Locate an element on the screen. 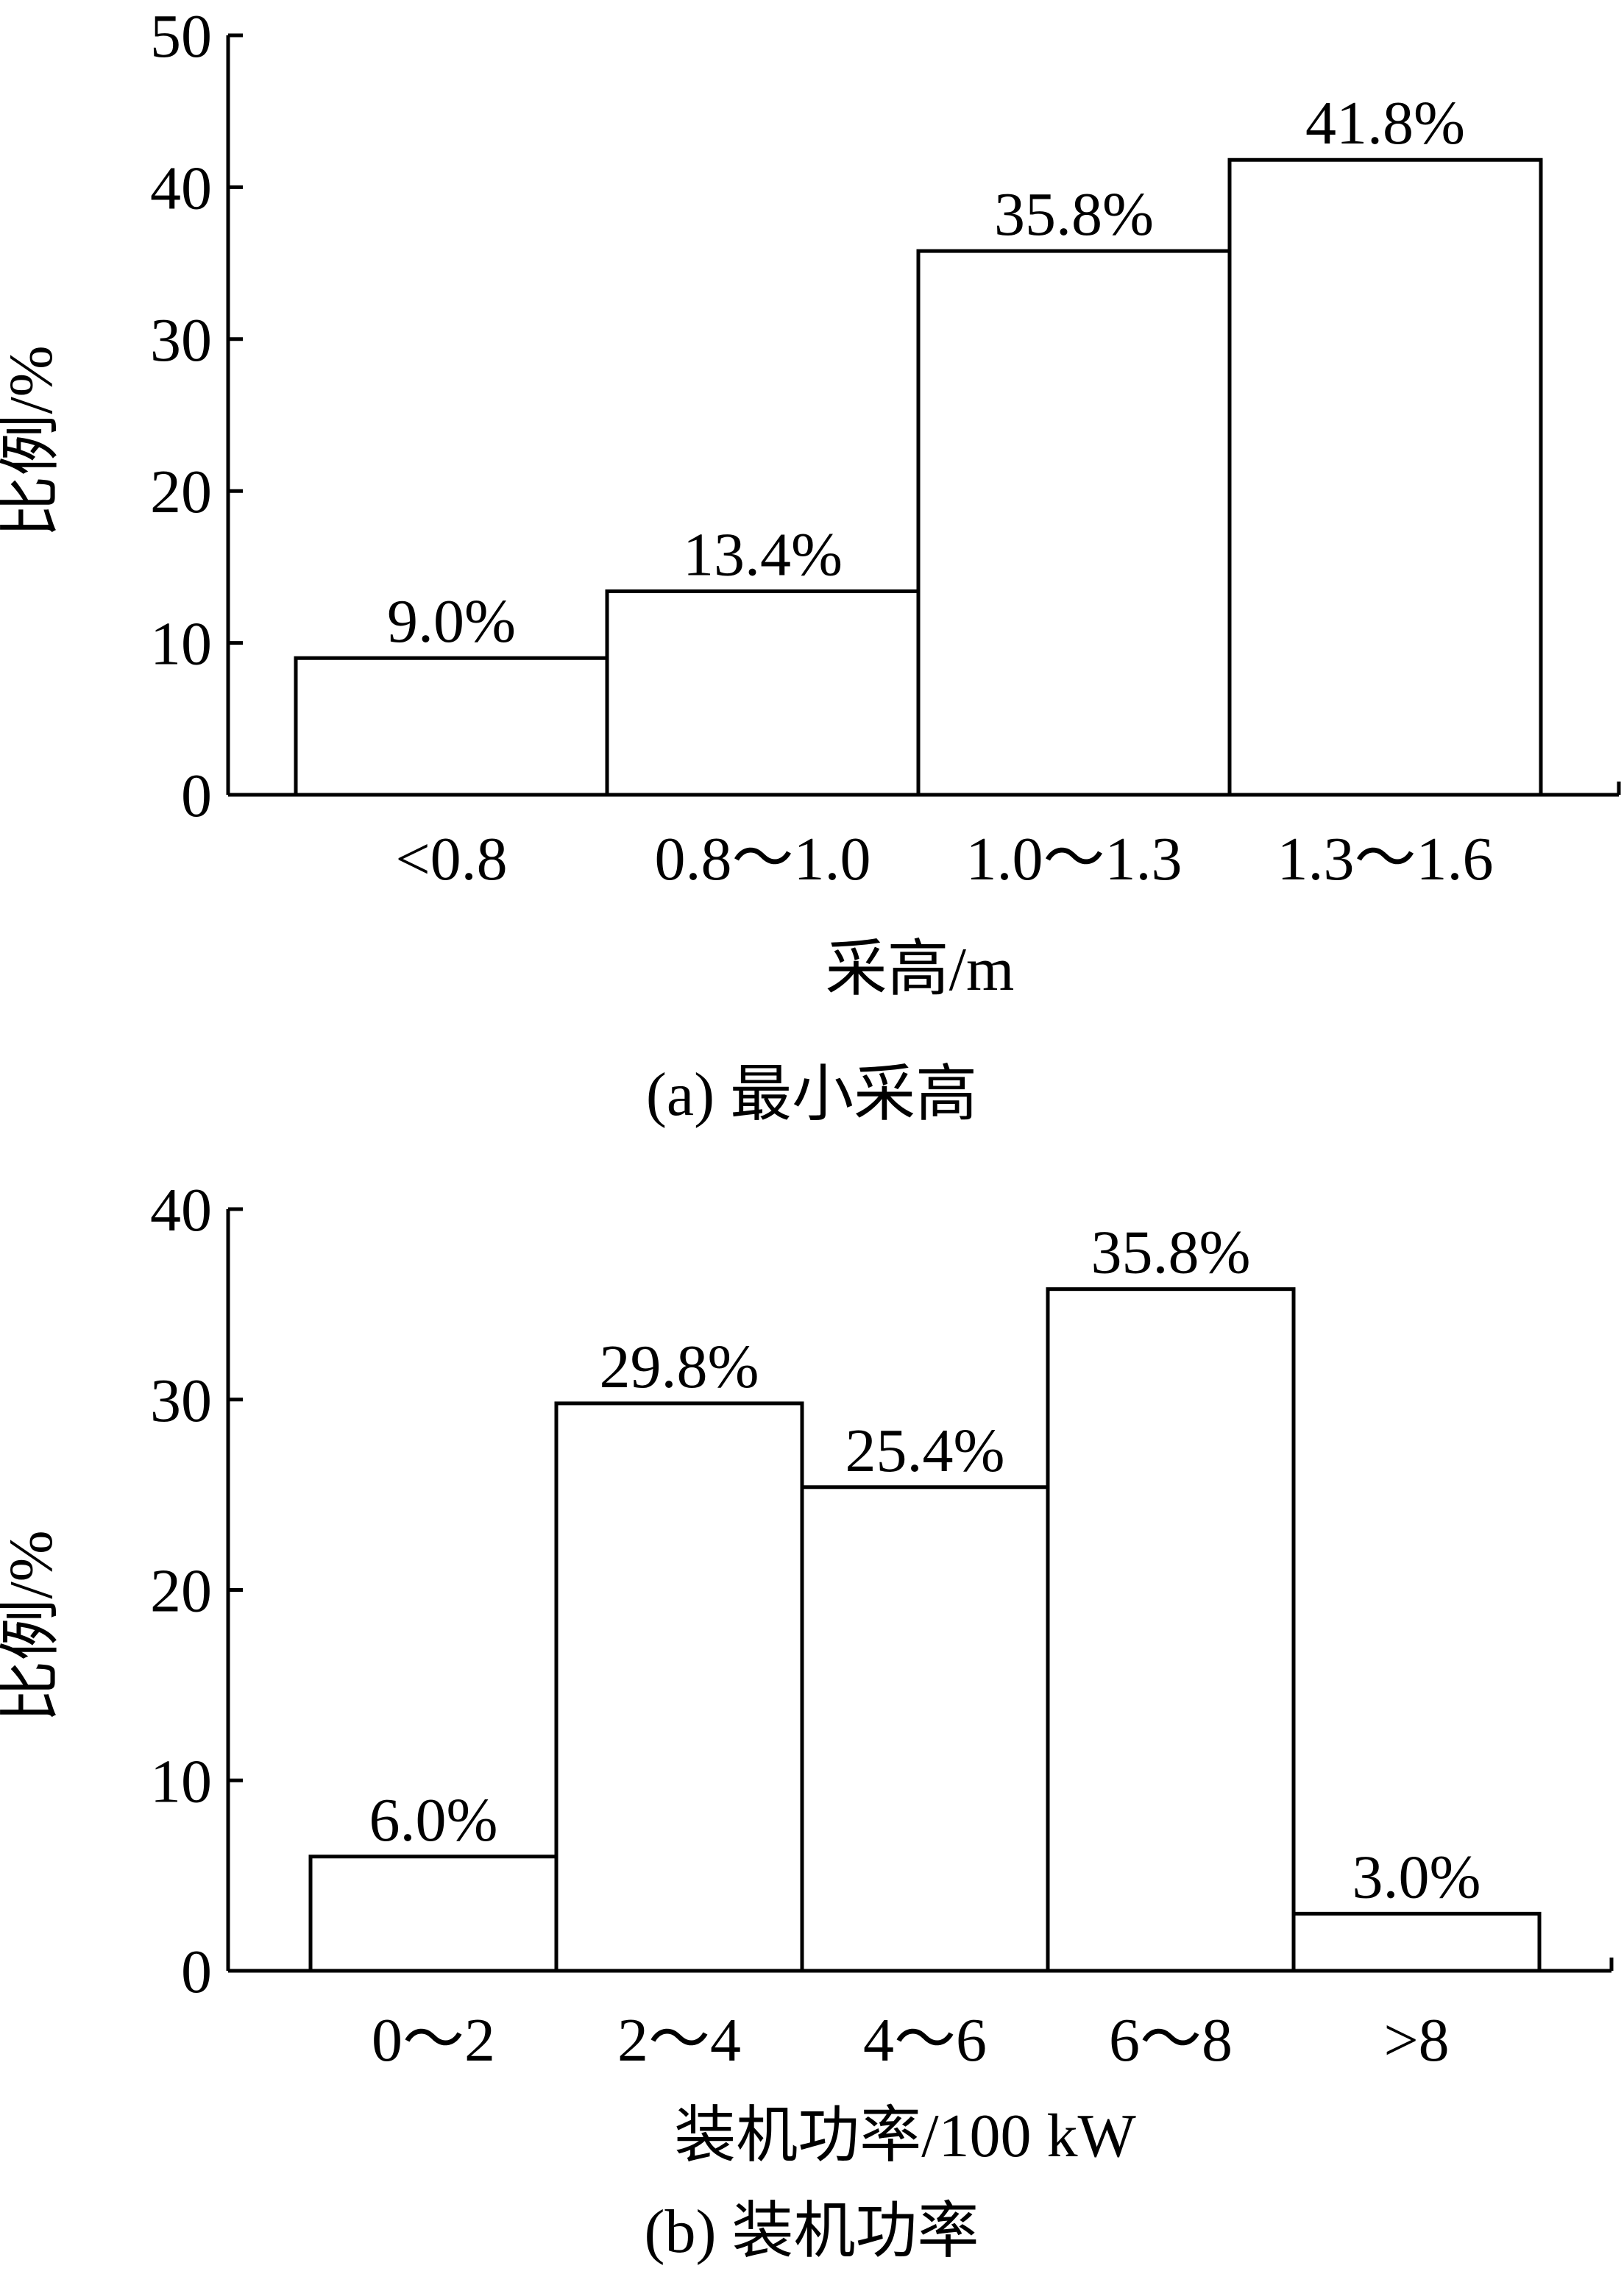  bar-value-label: 6.0% is located at coordinates (433, 1820).